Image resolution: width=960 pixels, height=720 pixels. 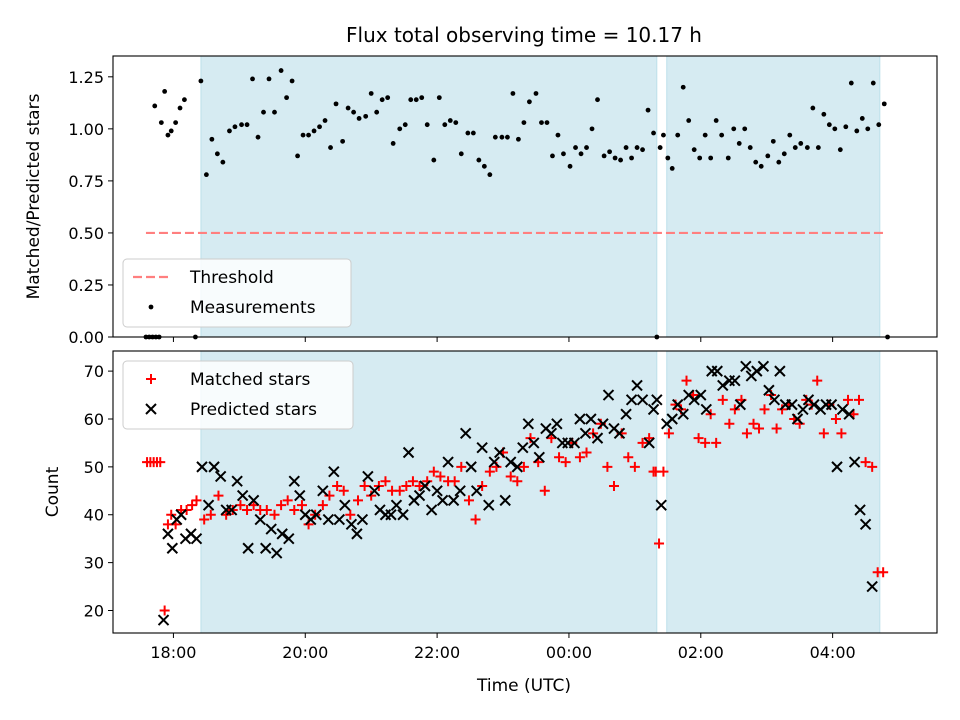 I want to click on legend-box, so click(x=238, y=395).